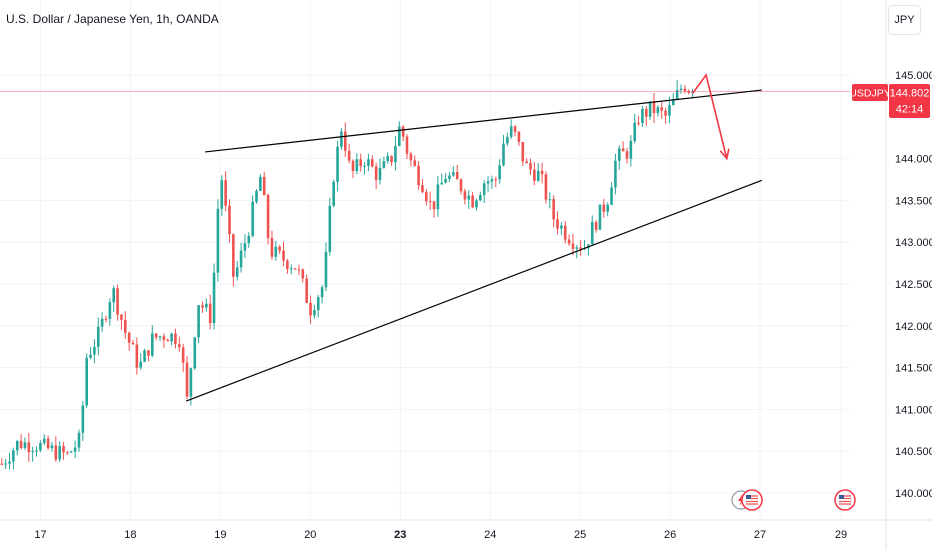 The width and height of the screenshot is (932, 550). Describe the element at coordinates (910, 94) in the screenshot. I see `price-tag-value: 144.802` at that location.